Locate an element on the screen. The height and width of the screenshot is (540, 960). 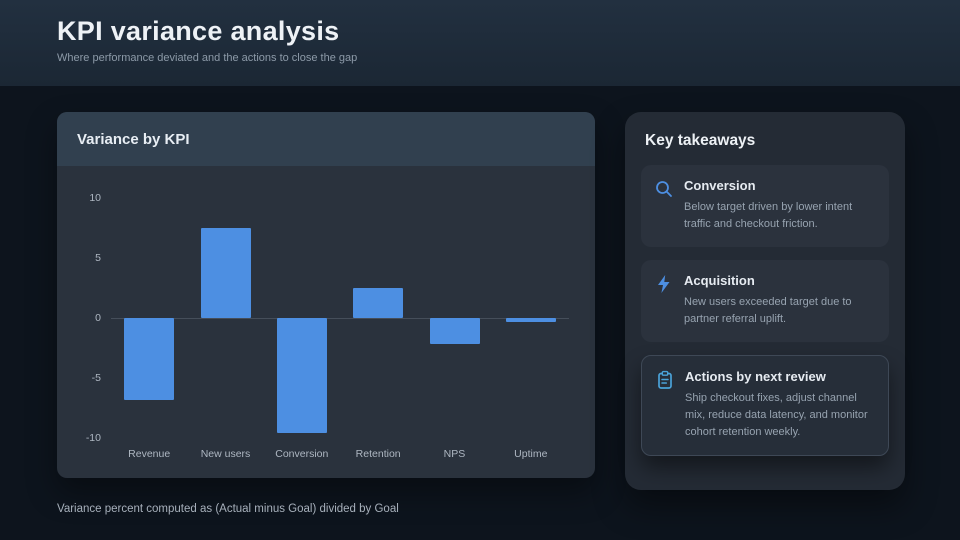
bar-new-users is located at coordinates (225, 273).